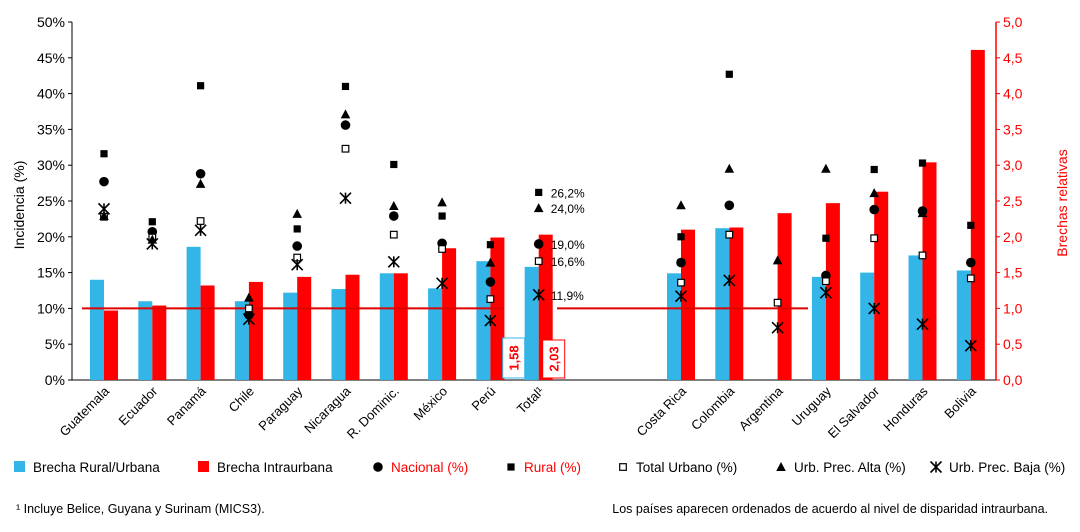 This screenshot has height=532, width=1080. I want to click on legend-label: Nacional (%), so click(429, 467).